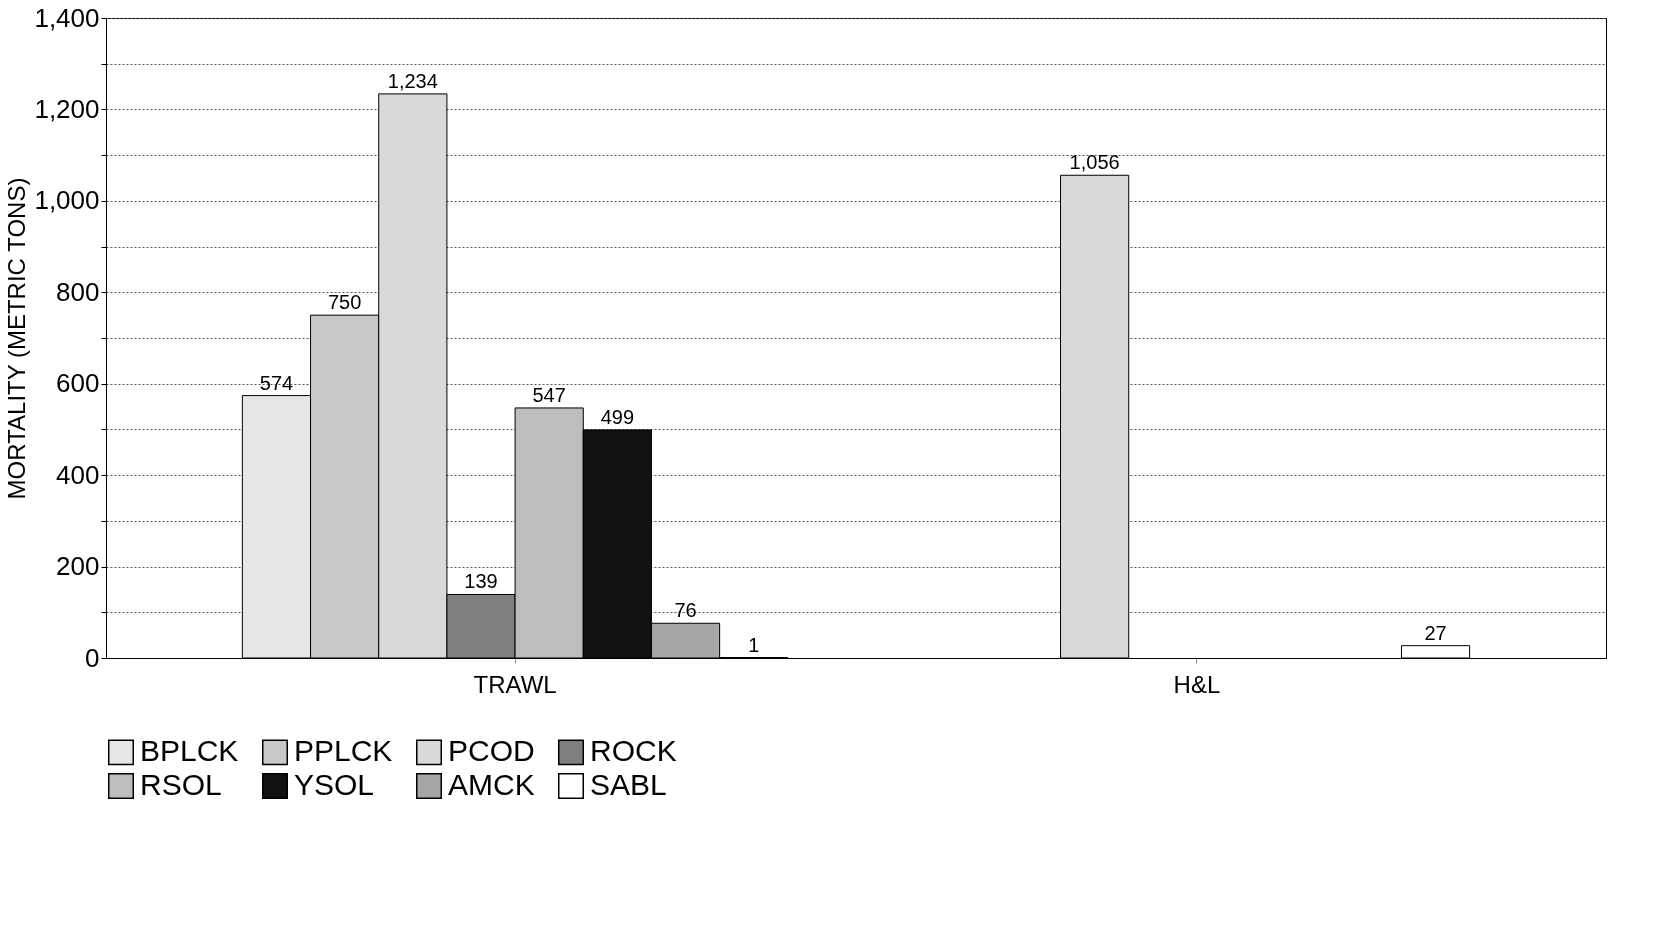 The image size is (1680, 931). What do you see at coordinates (189, 751) in the screenshot?
I see `legend-label: BPLCK` at bounding box center [189, 751].